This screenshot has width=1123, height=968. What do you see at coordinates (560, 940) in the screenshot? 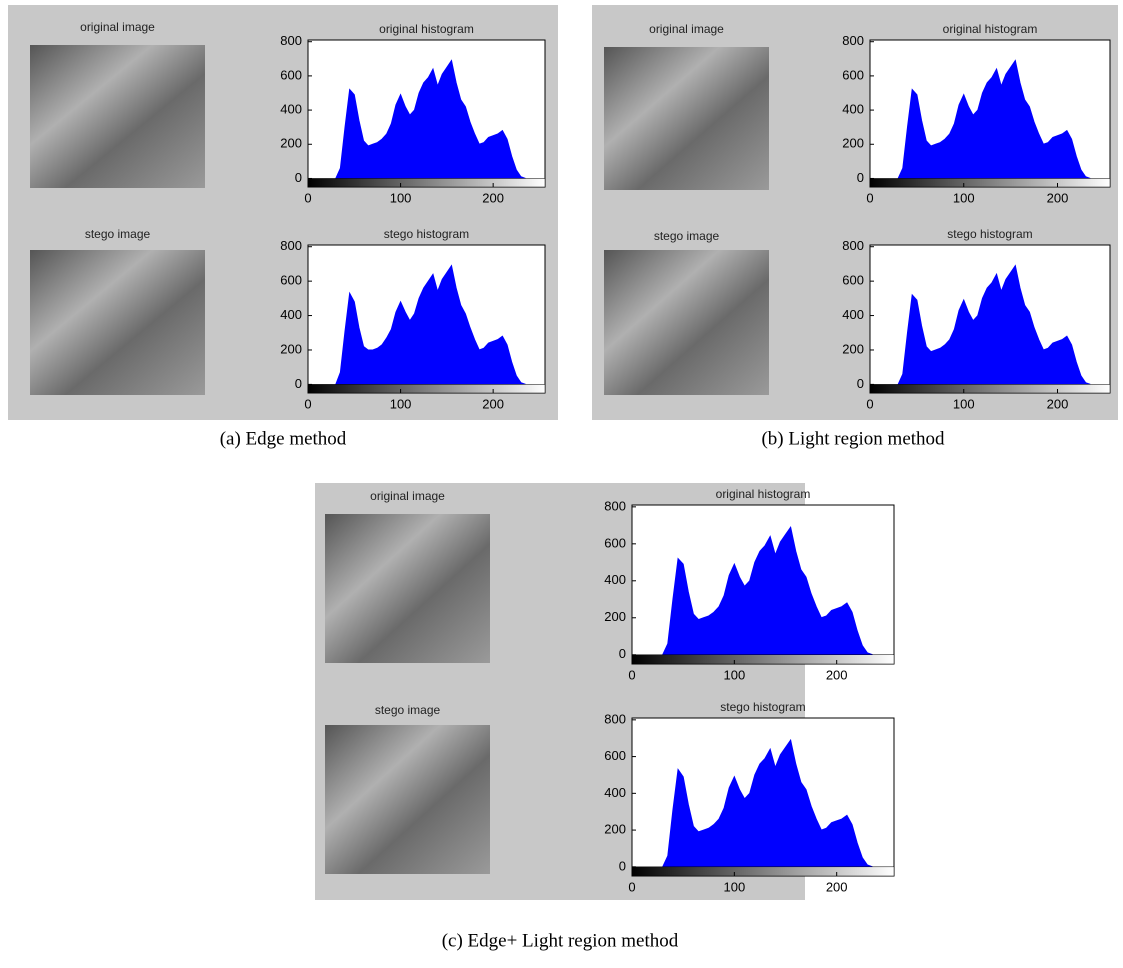
I see `panel-caption: (c) Edge+ Light region method` at bounding box center [560, 940].